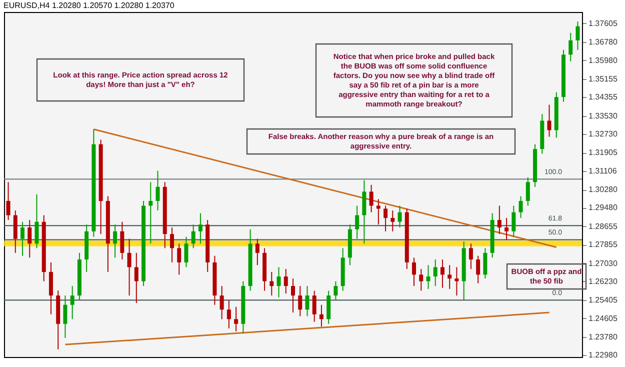  Describe the element at coordinates (603, 97) in the screenshot. I see `y-tick-label: 1.34355` at that location.